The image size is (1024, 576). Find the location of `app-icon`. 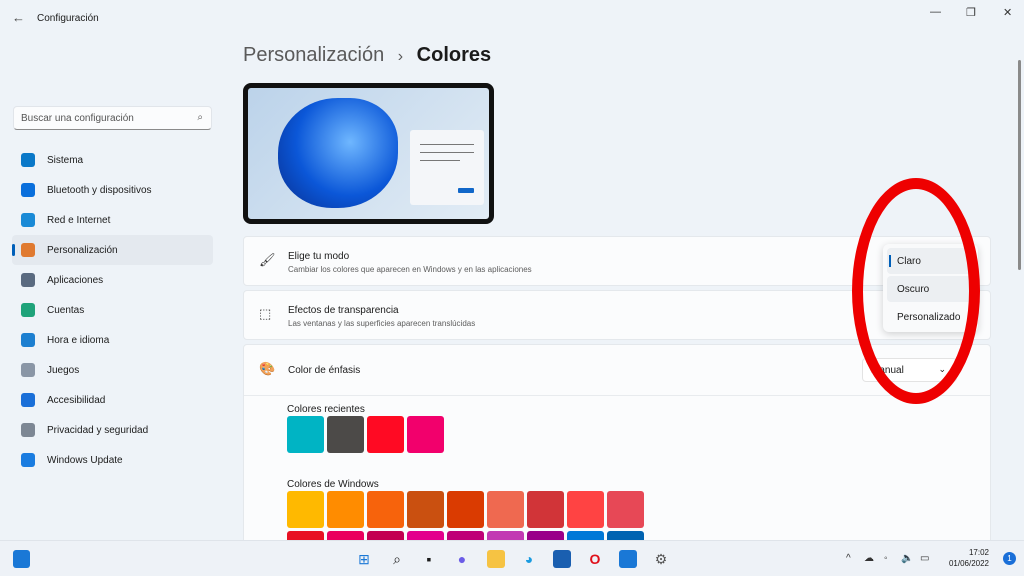

app-icon is located at coordinates (628, 559).